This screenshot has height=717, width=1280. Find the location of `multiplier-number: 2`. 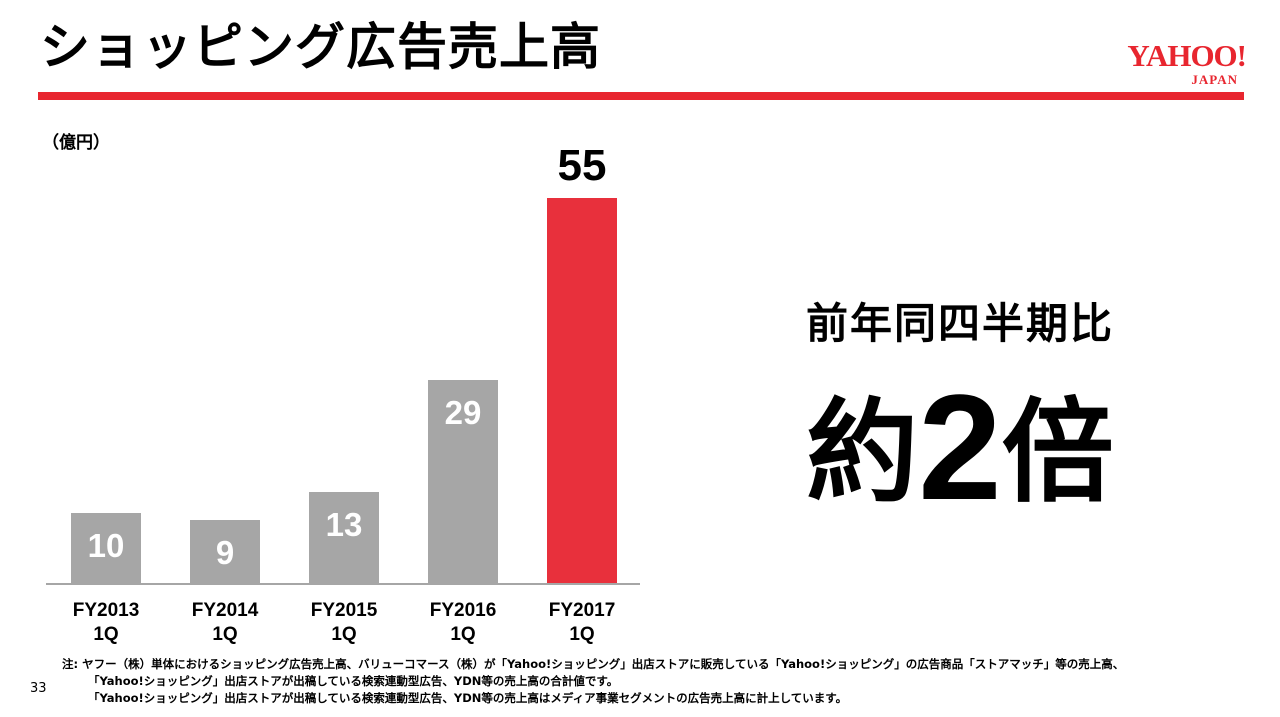

multiplier-number: 2 is located at coordinates (960, 447).